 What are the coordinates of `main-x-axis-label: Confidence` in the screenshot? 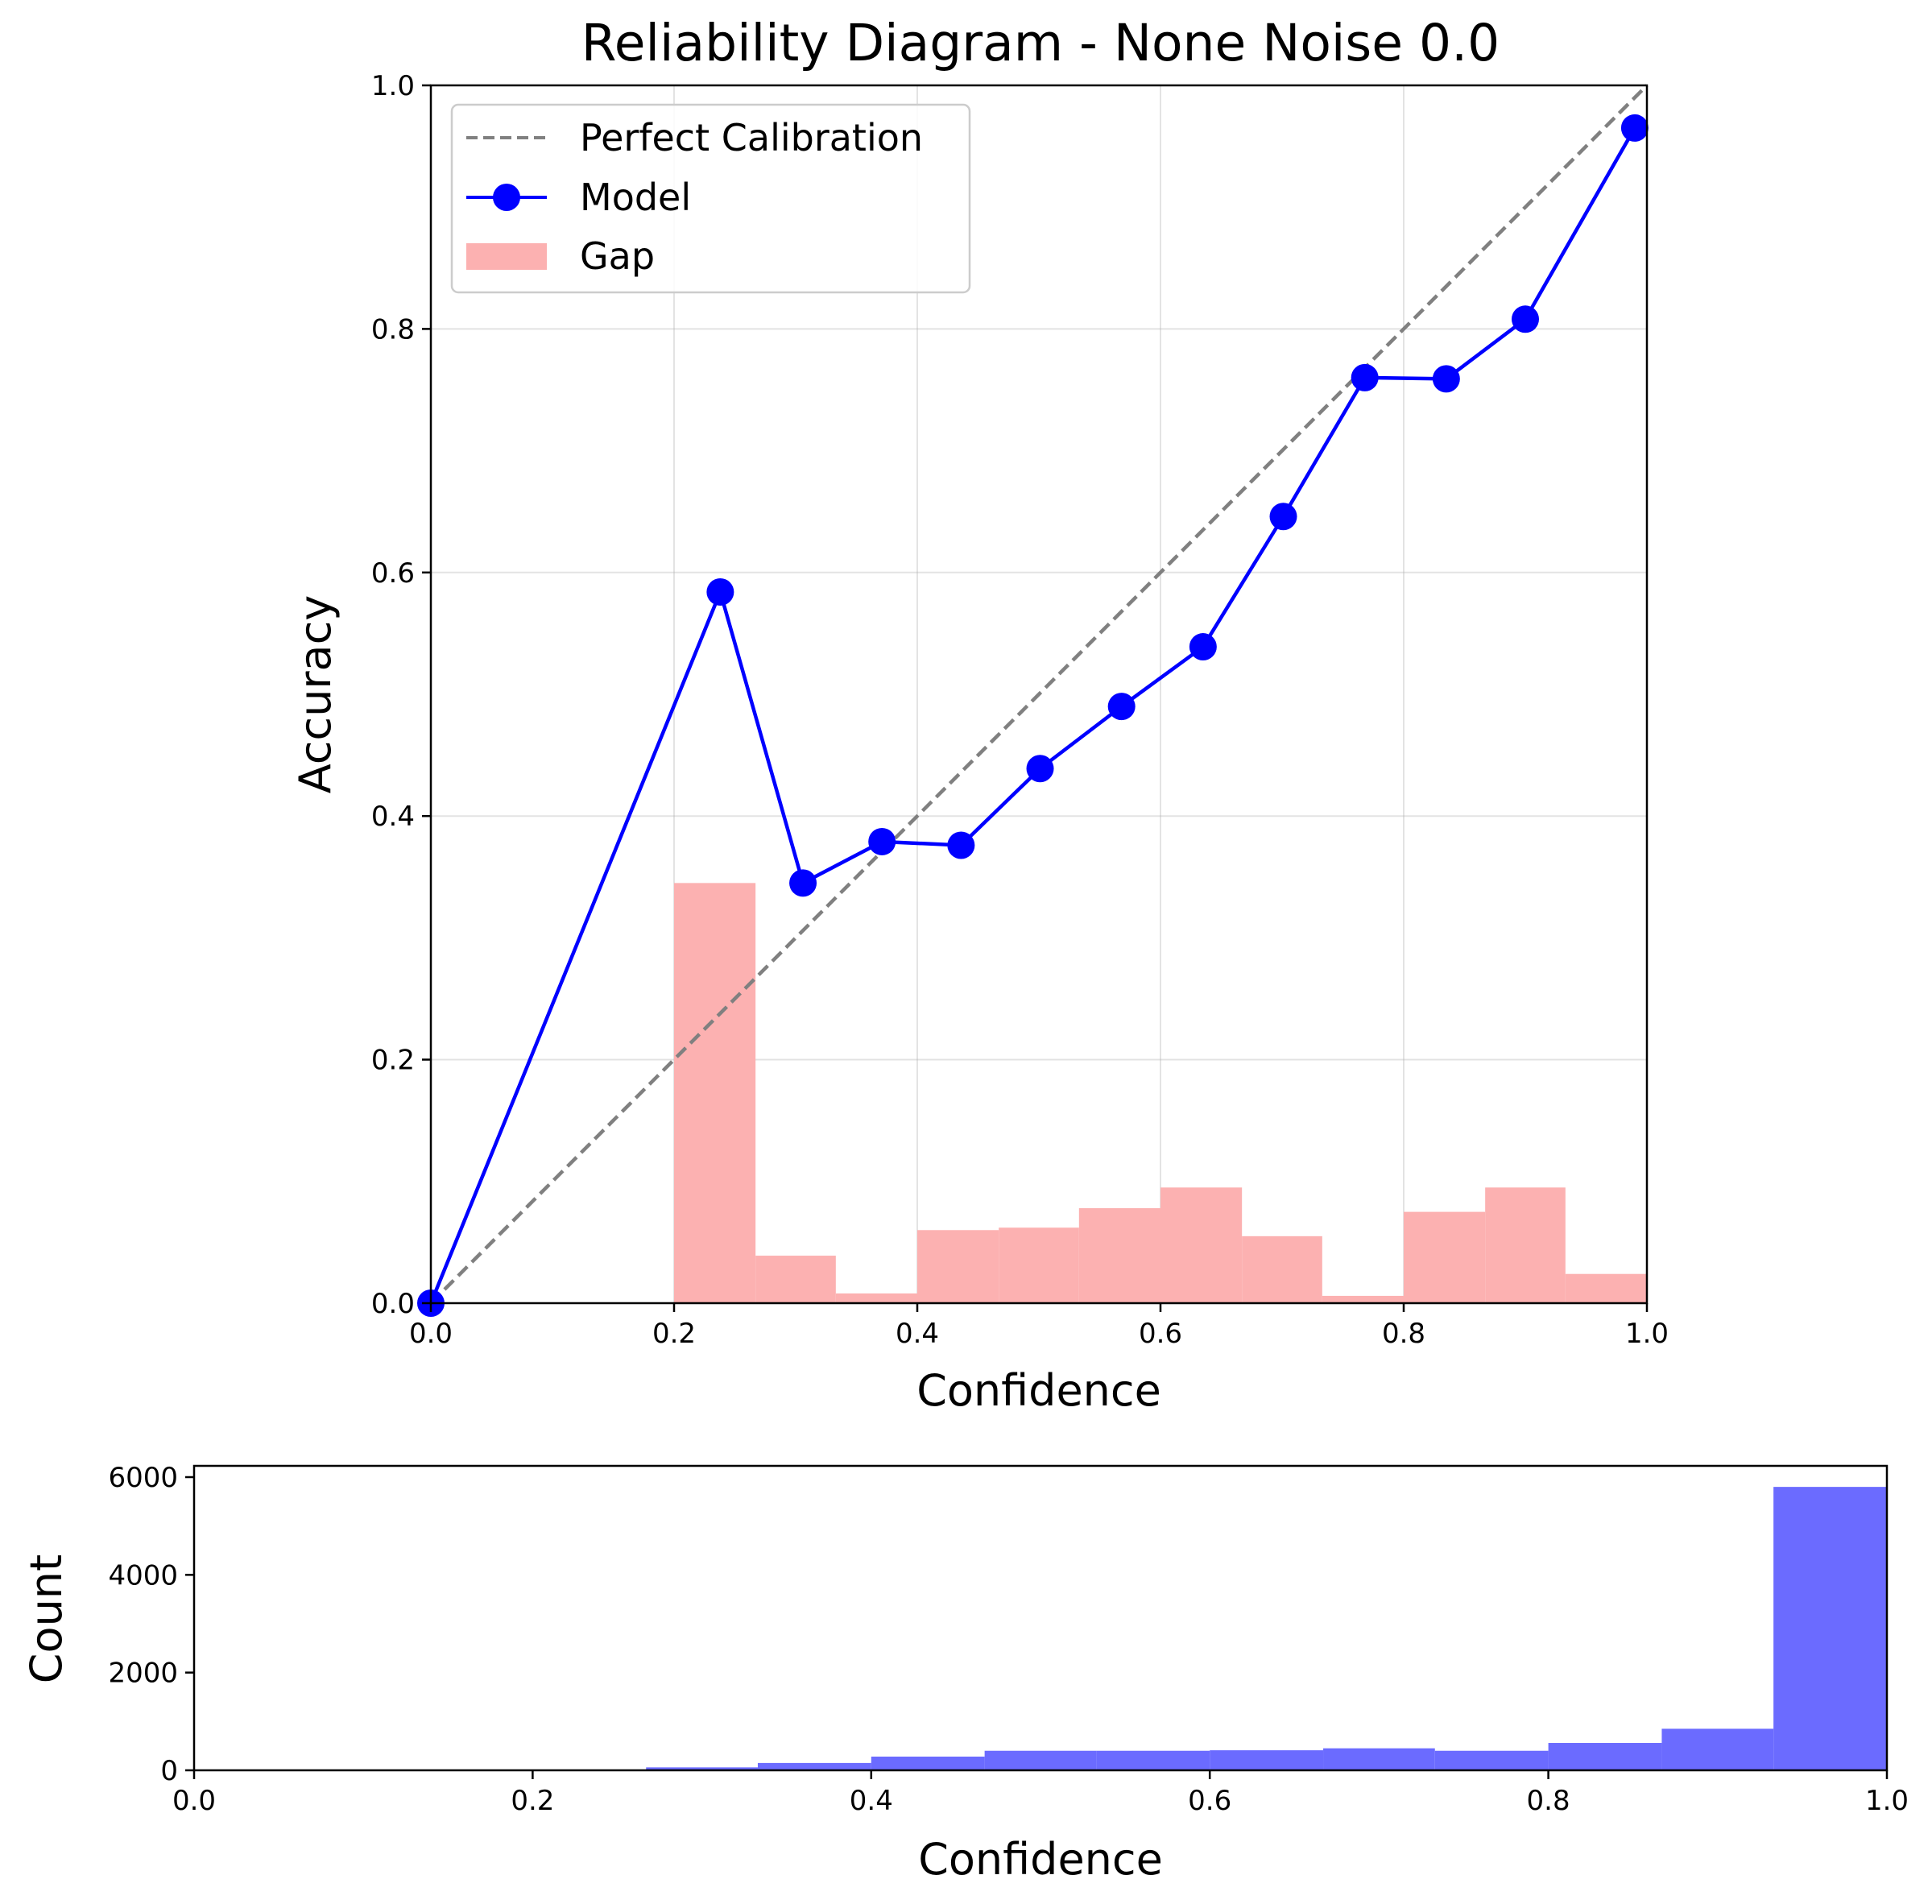 It's located at (1038, 1391).